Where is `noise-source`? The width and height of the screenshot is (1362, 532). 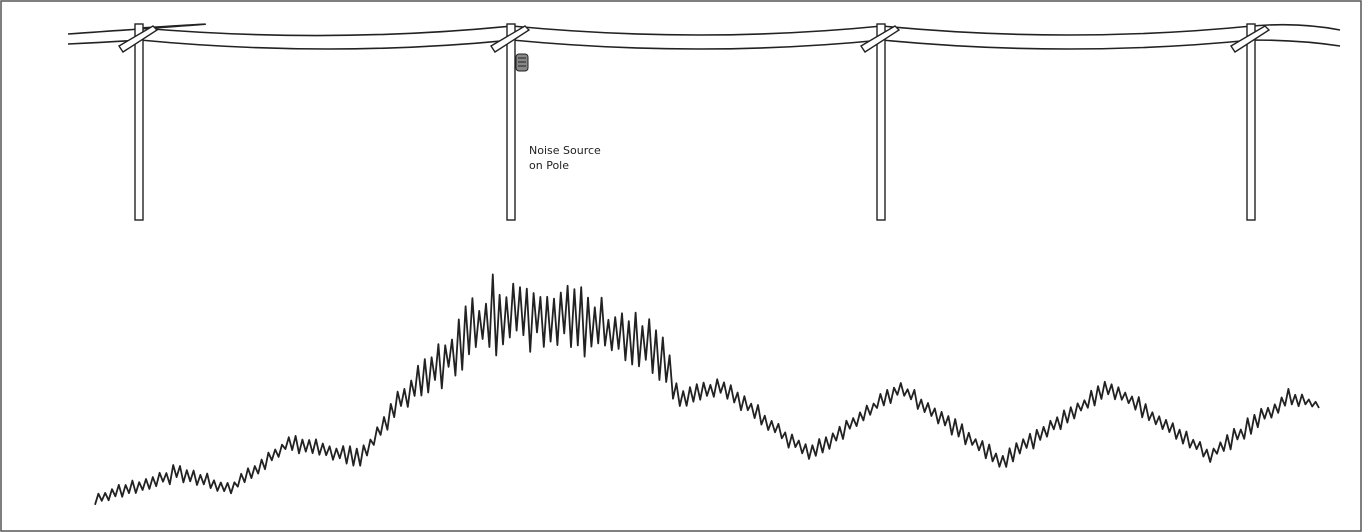 noise-source is located at coordinates (522, 62).